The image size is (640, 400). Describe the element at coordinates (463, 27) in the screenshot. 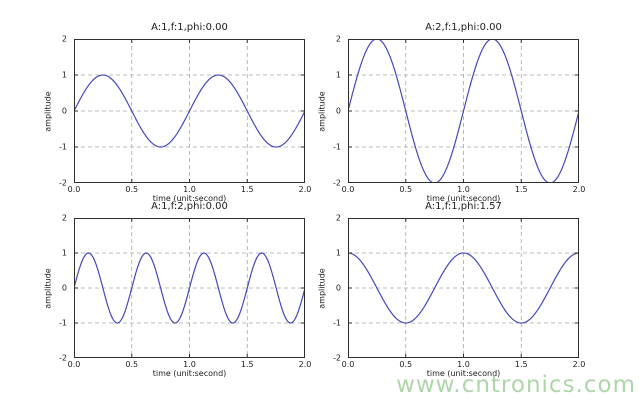

I see `plot-title: A:2,f:1,phi:0.00` at that location.